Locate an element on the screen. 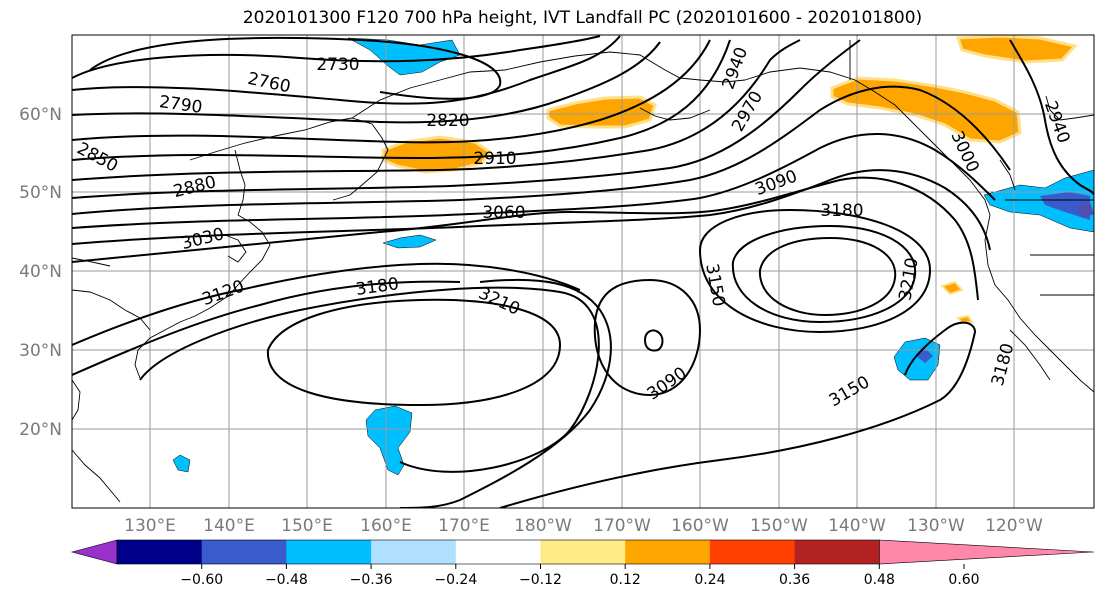  lon-label: 130°W is located at coordinates (936, 526).